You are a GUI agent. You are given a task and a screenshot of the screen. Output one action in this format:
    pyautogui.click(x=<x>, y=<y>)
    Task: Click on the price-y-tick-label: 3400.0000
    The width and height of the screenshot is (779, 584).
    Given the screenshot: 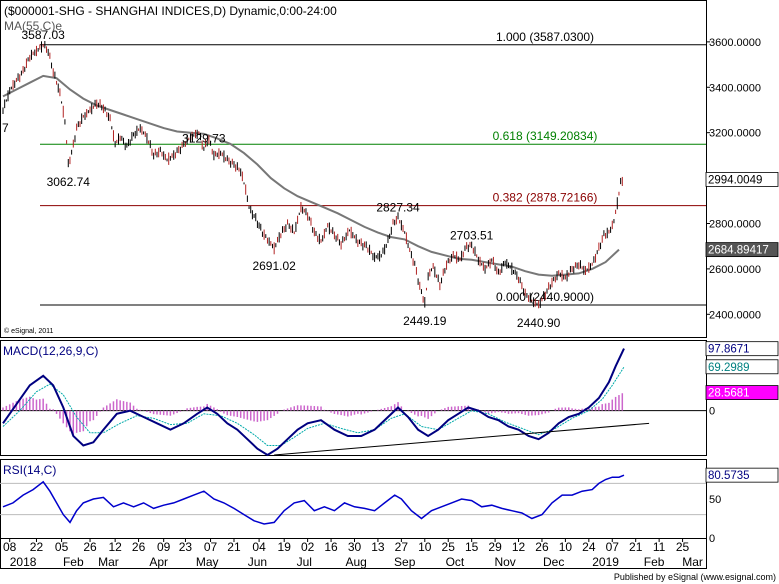 What is the action you would take?
    pyautogui.click(x=735, y=88)
    